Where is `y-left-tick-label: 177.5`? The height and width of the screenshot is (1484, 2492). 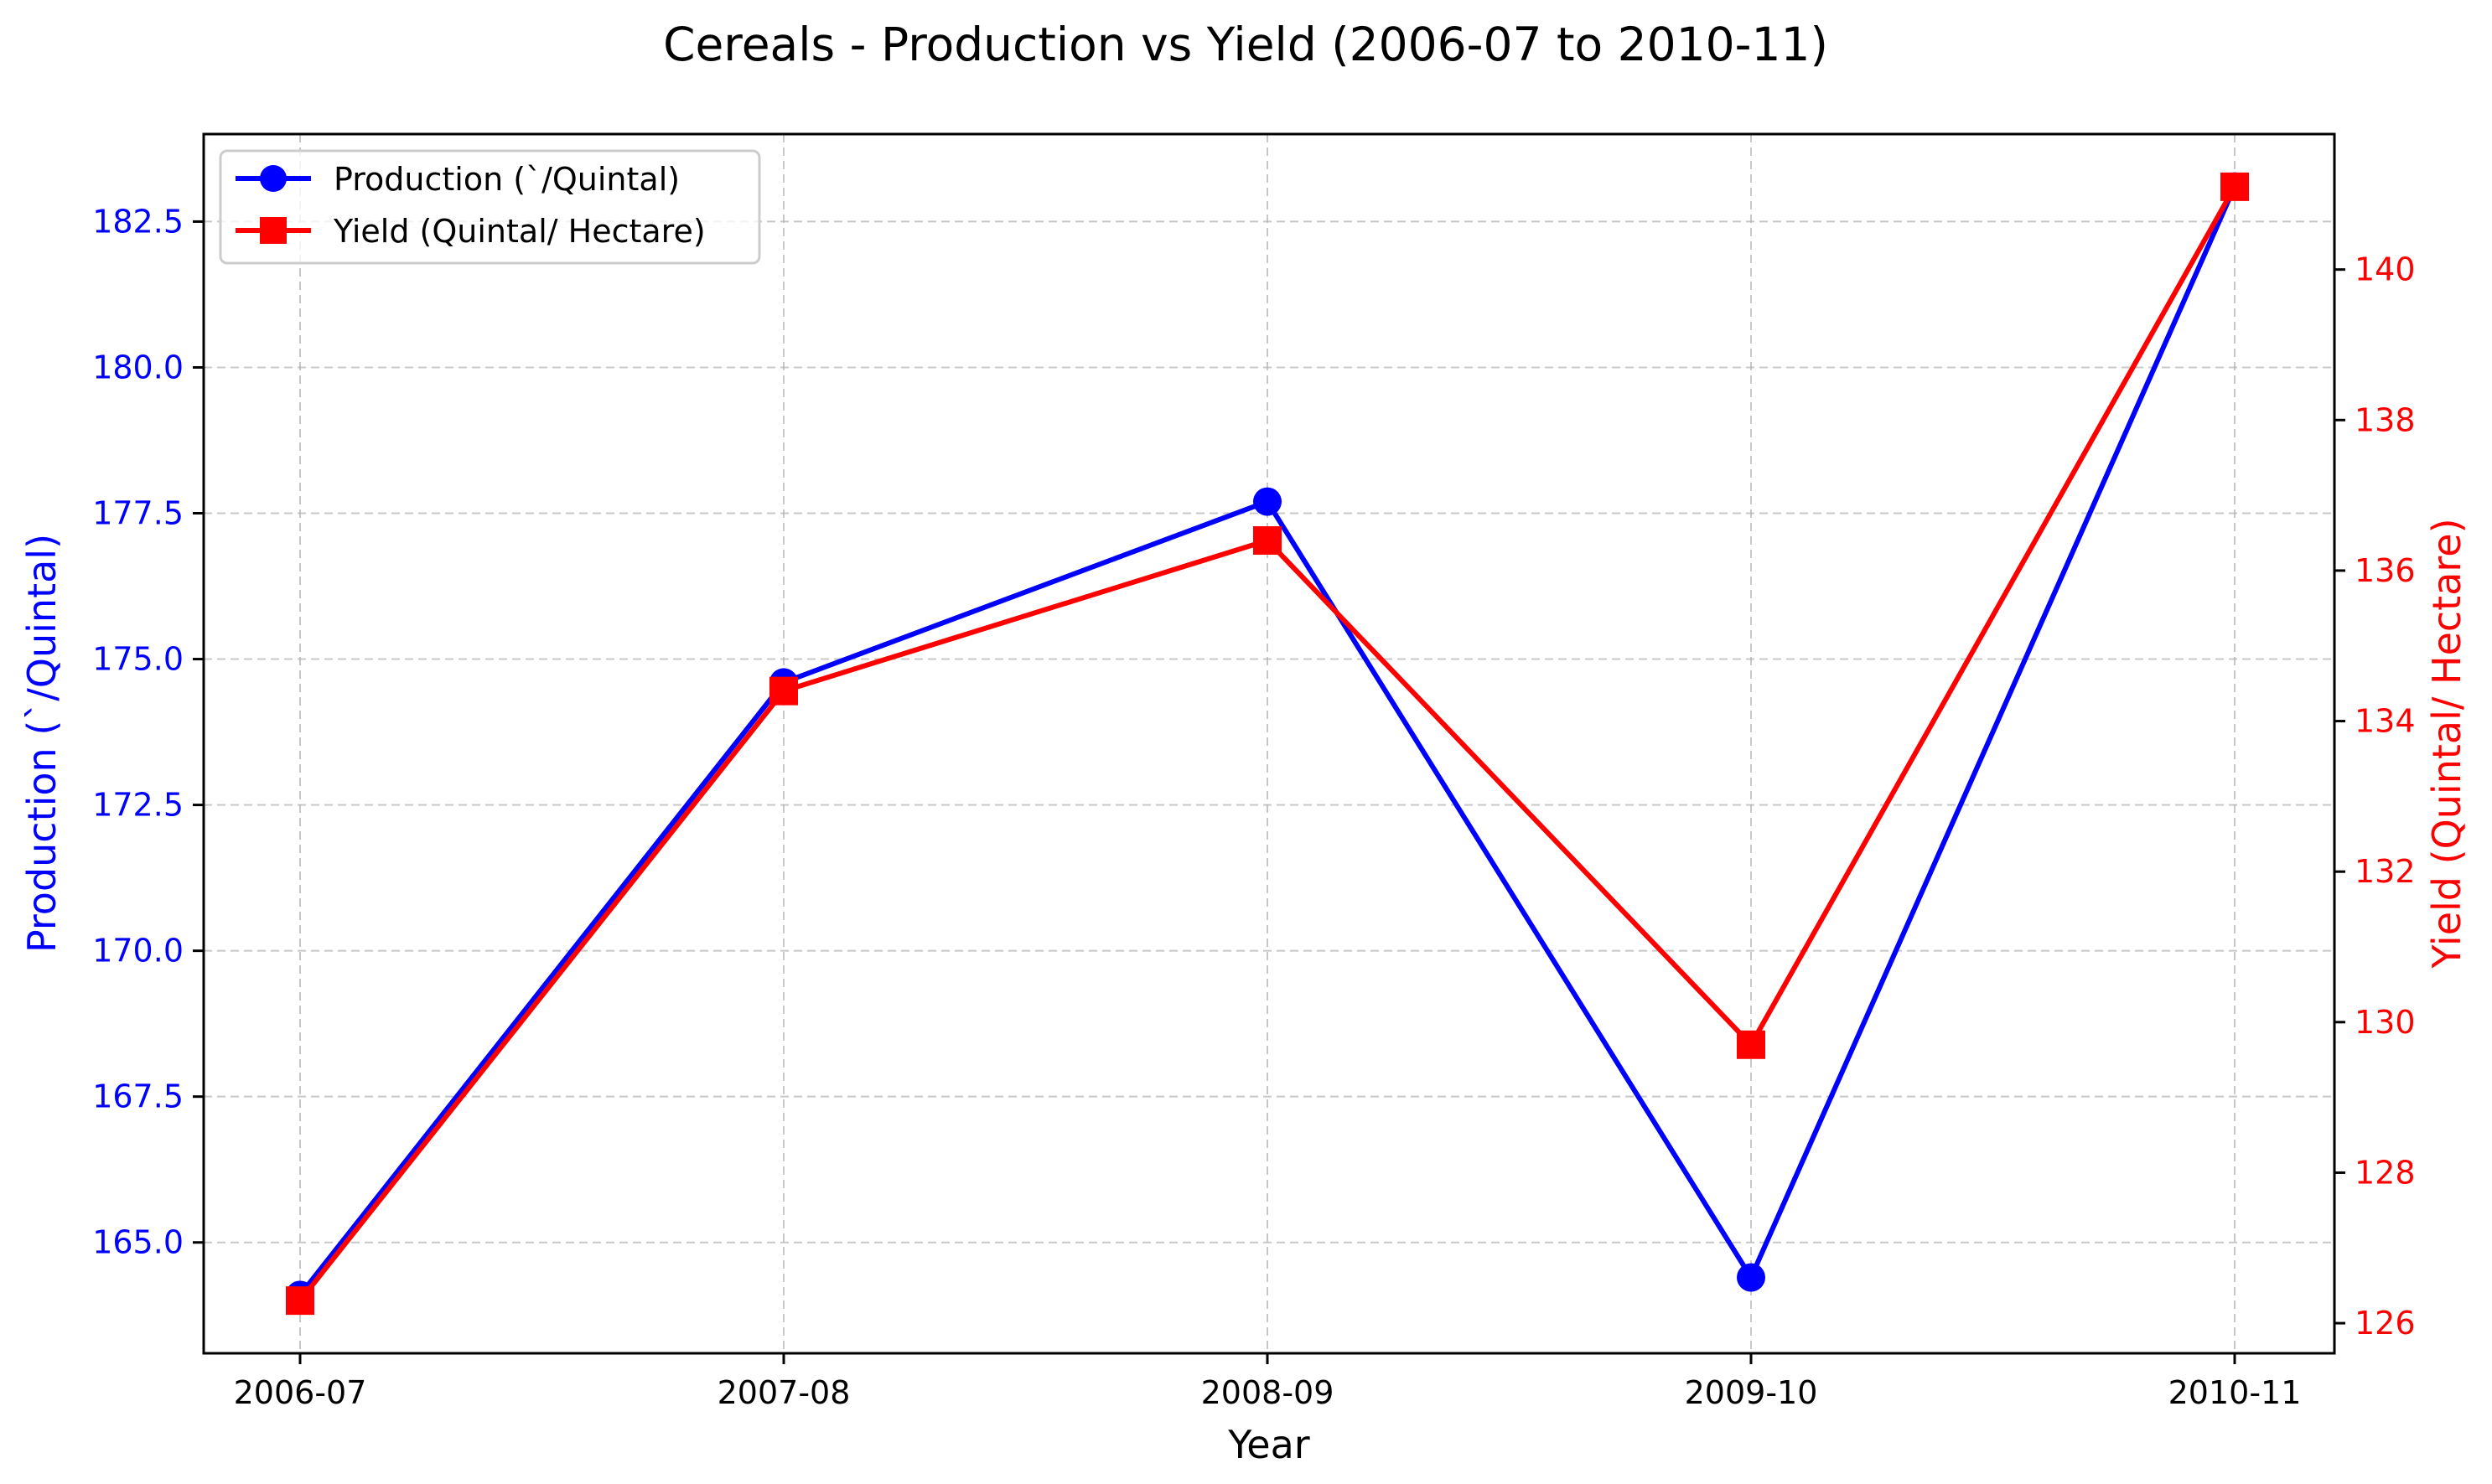 y-left-tick-label: 177.5 is located at coordinates (138, 514).